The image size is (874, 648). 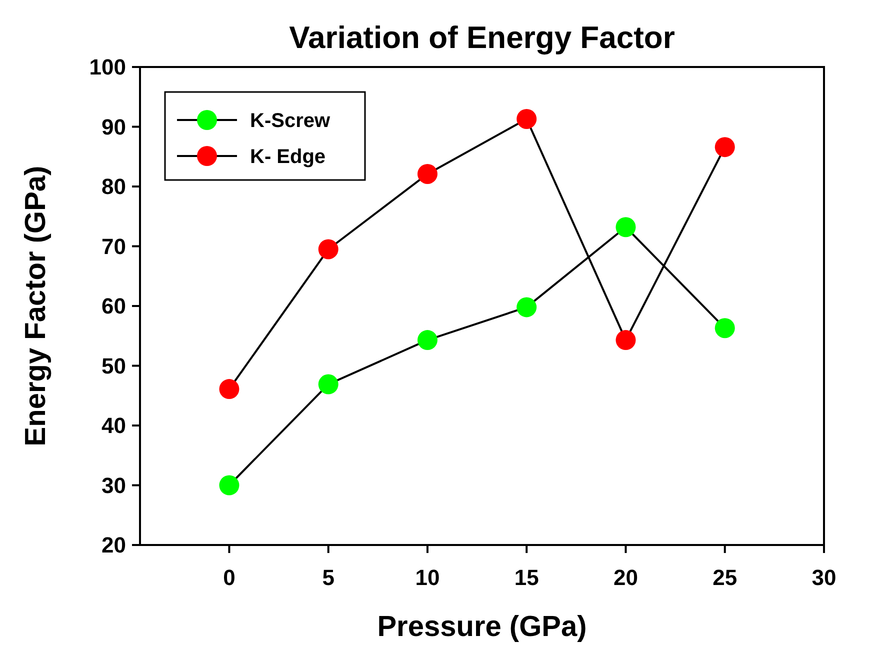 I want to click on y-tick-label: 70, so click(x=114, y=246).